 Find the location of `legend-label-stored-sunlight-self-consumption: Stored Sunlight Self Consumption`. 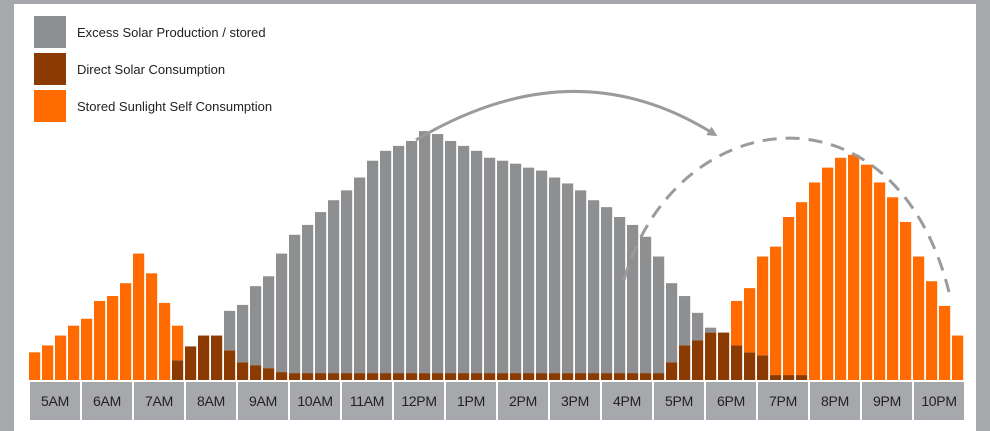

legend-label-stored-sunlight-self-consumption: Stored Sunlight Self Consumption is located at coordinates (174, 106).